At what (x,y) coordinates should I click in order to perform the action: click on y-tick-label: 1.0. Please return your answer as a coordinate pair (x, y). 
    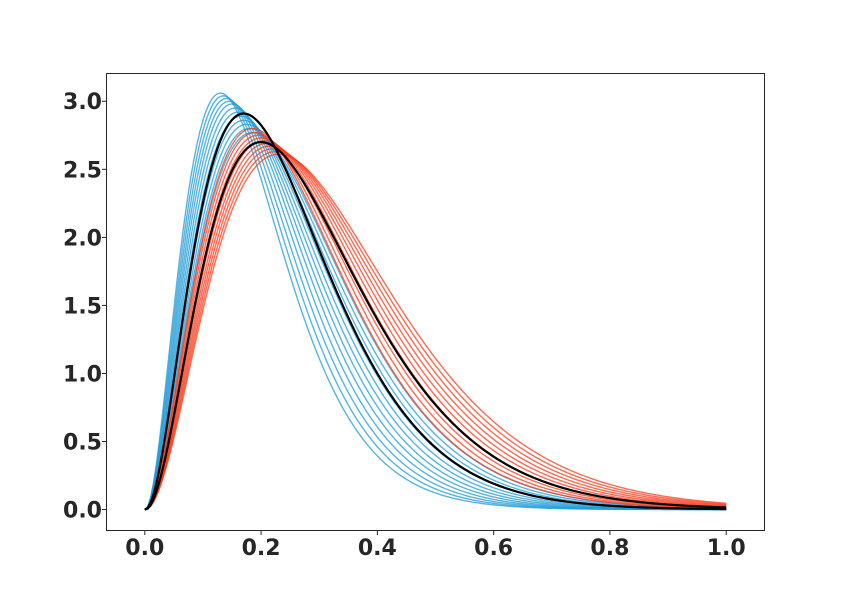
    Looking at the image, I should click on (82, 374).